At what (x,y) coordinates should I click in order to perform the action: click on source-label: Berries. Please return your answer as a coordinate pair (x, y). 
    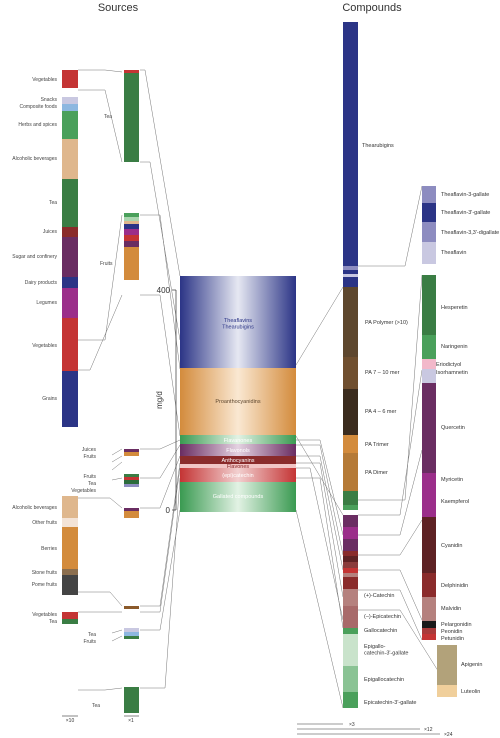
    Looking at the image, I should click on (49, 549).